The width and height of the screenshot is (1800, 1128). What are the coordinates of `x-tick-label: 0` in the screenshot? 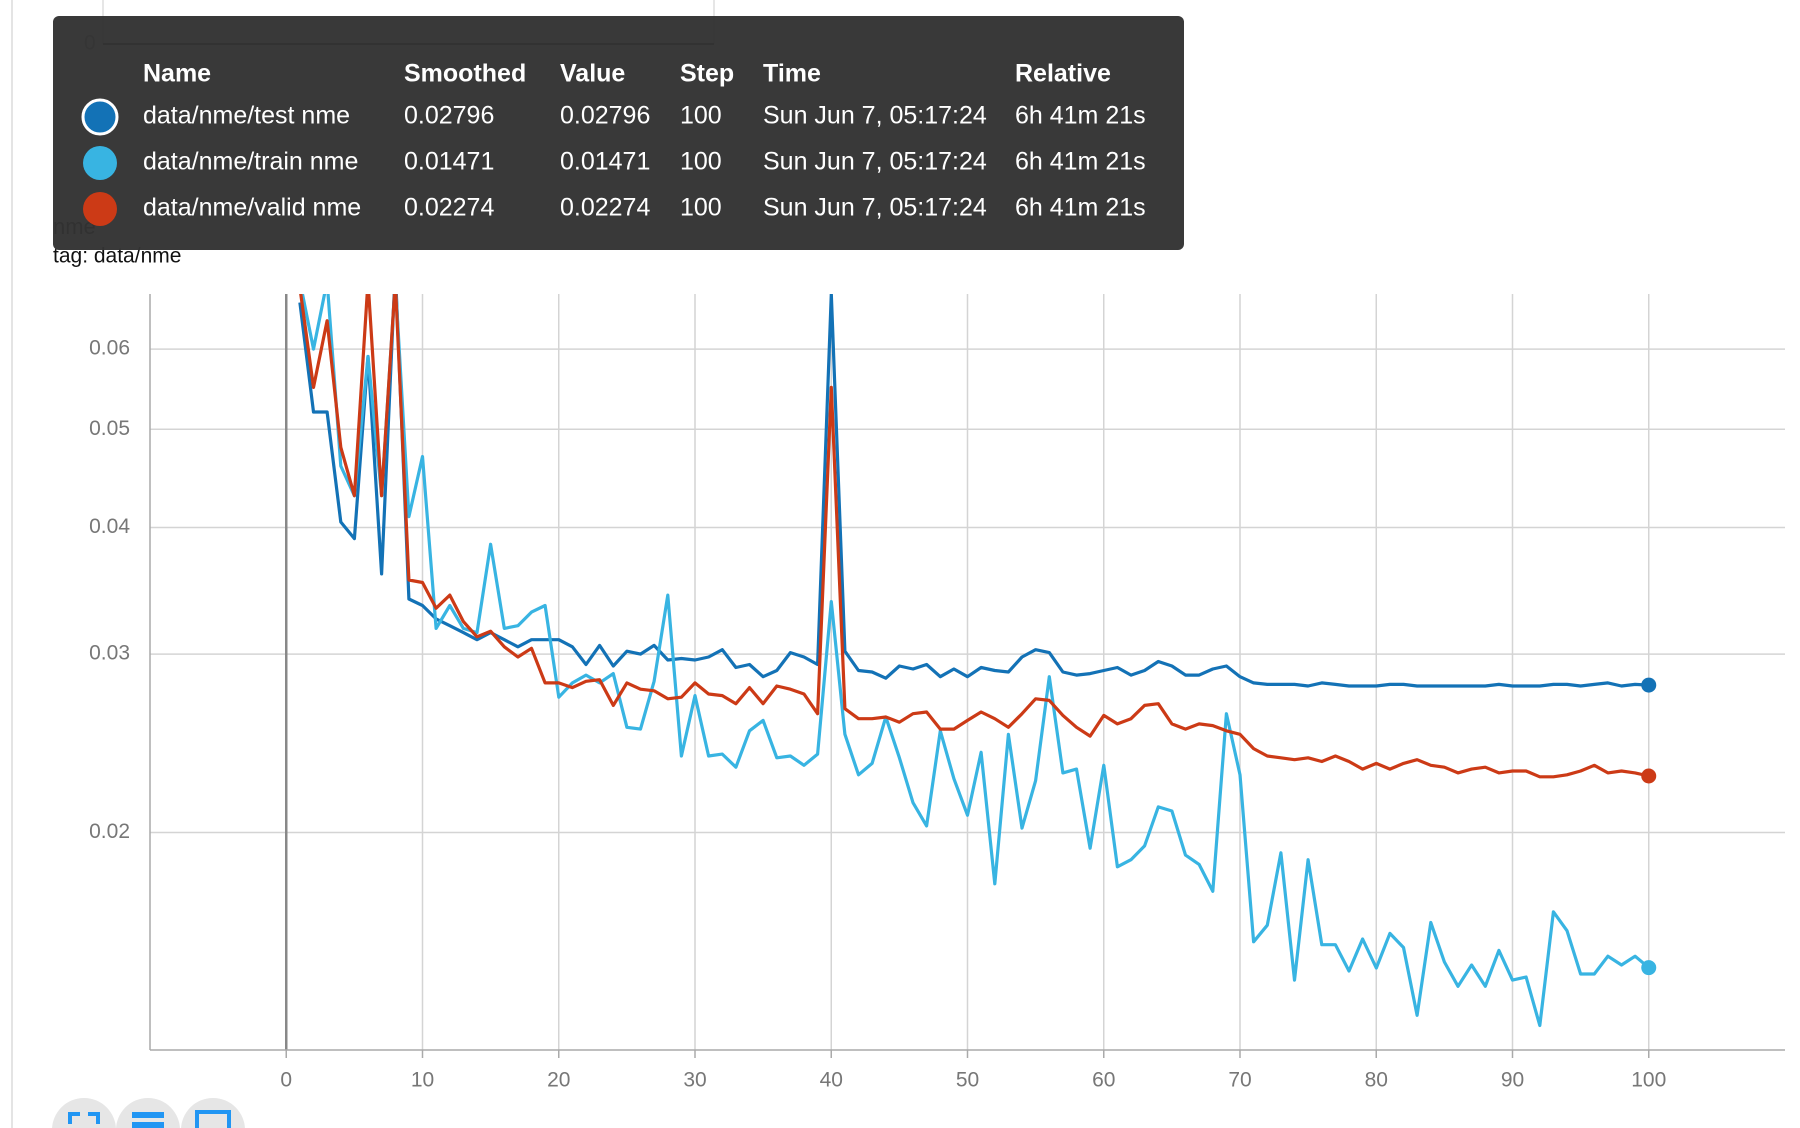 It's located at (286, 1080).